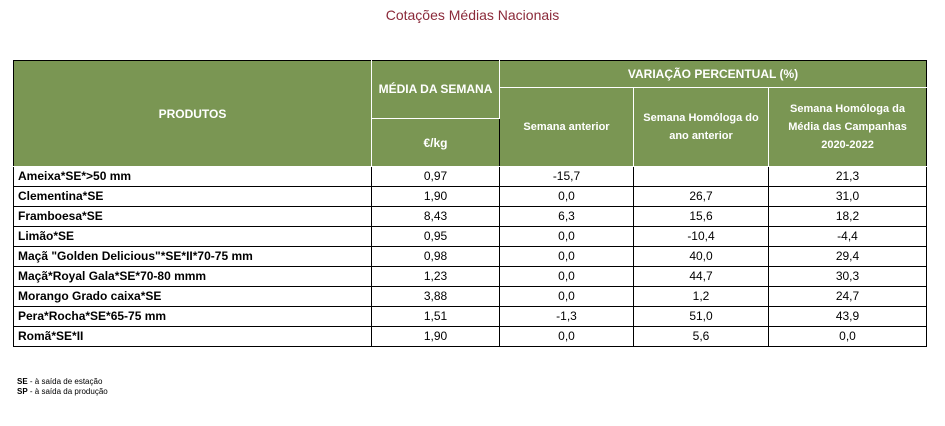  Describe the element at coordinates (701, 336) in the screenshot. I see `cell-semana-homologa: 5,6` at that location.